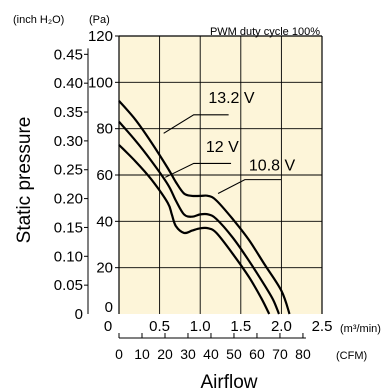 The height and width of the screenshot is (391, 390). I want to click on x-unit-cfm-label: (CFM), so click(351, 356).